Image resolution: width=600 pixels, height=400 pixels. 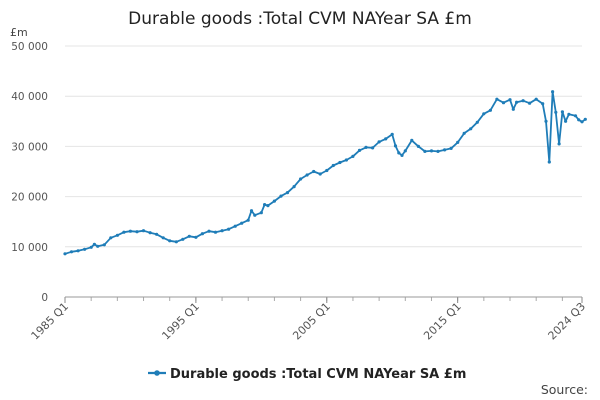 What do you see at coordinates (50, 321) in the screenshot?
I see `x-tick-label: 1985 Q1` at bounding box center [50, 321].